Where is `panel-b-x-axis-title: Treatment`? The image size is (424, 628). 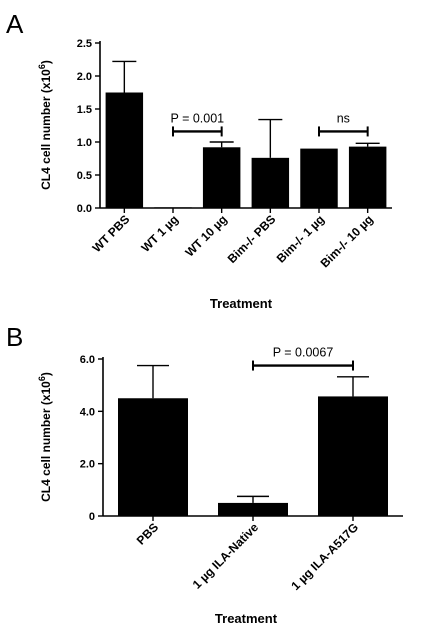
panel-b-x-axis-title: Treatment is located at coordinates (246, 618).